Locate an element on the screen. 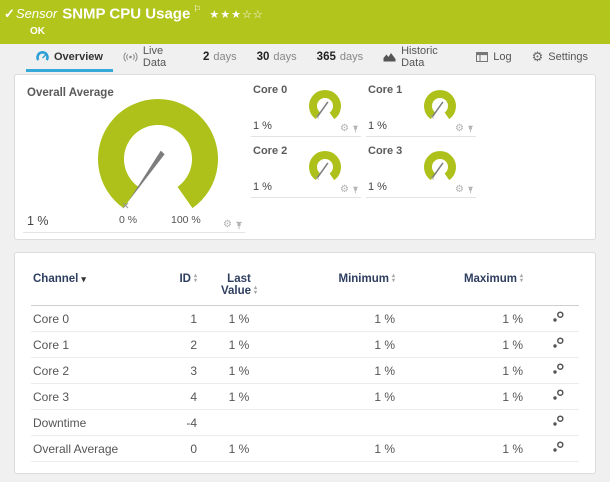 The image size is (610, 482). tab-365-days: 365 days is located at coordinates (340, 58).